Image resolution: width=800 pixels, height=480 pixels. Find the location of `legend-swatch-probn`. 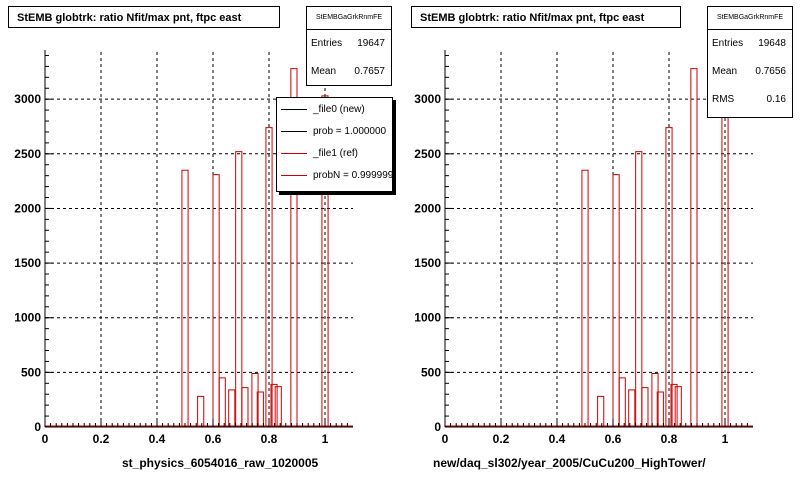

legend-swatch-probn is located at coordinates (294, 175).